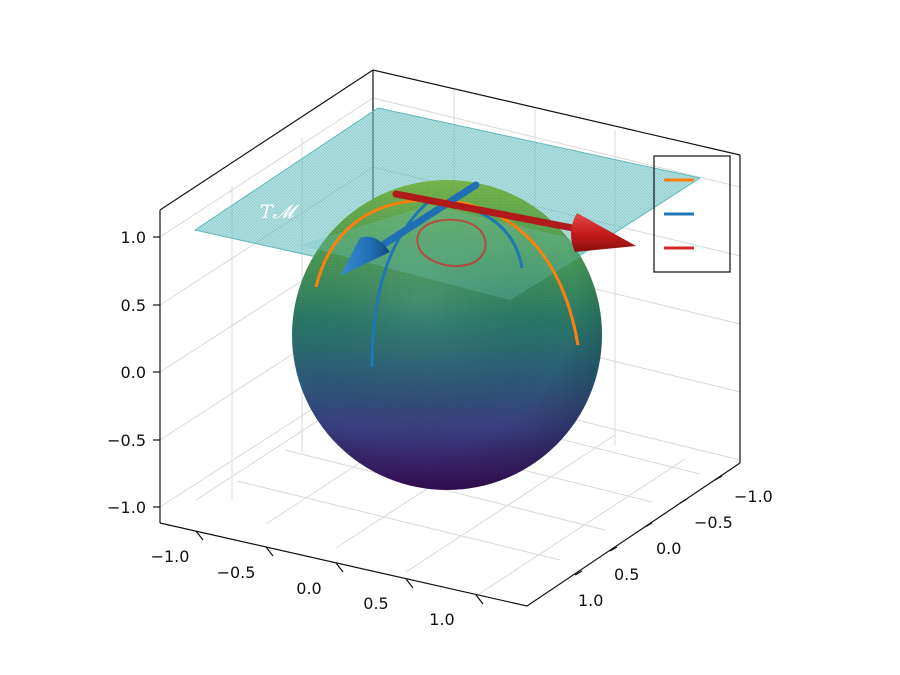  I want to click on y-tick-label: 0.5, so click(626, 574).